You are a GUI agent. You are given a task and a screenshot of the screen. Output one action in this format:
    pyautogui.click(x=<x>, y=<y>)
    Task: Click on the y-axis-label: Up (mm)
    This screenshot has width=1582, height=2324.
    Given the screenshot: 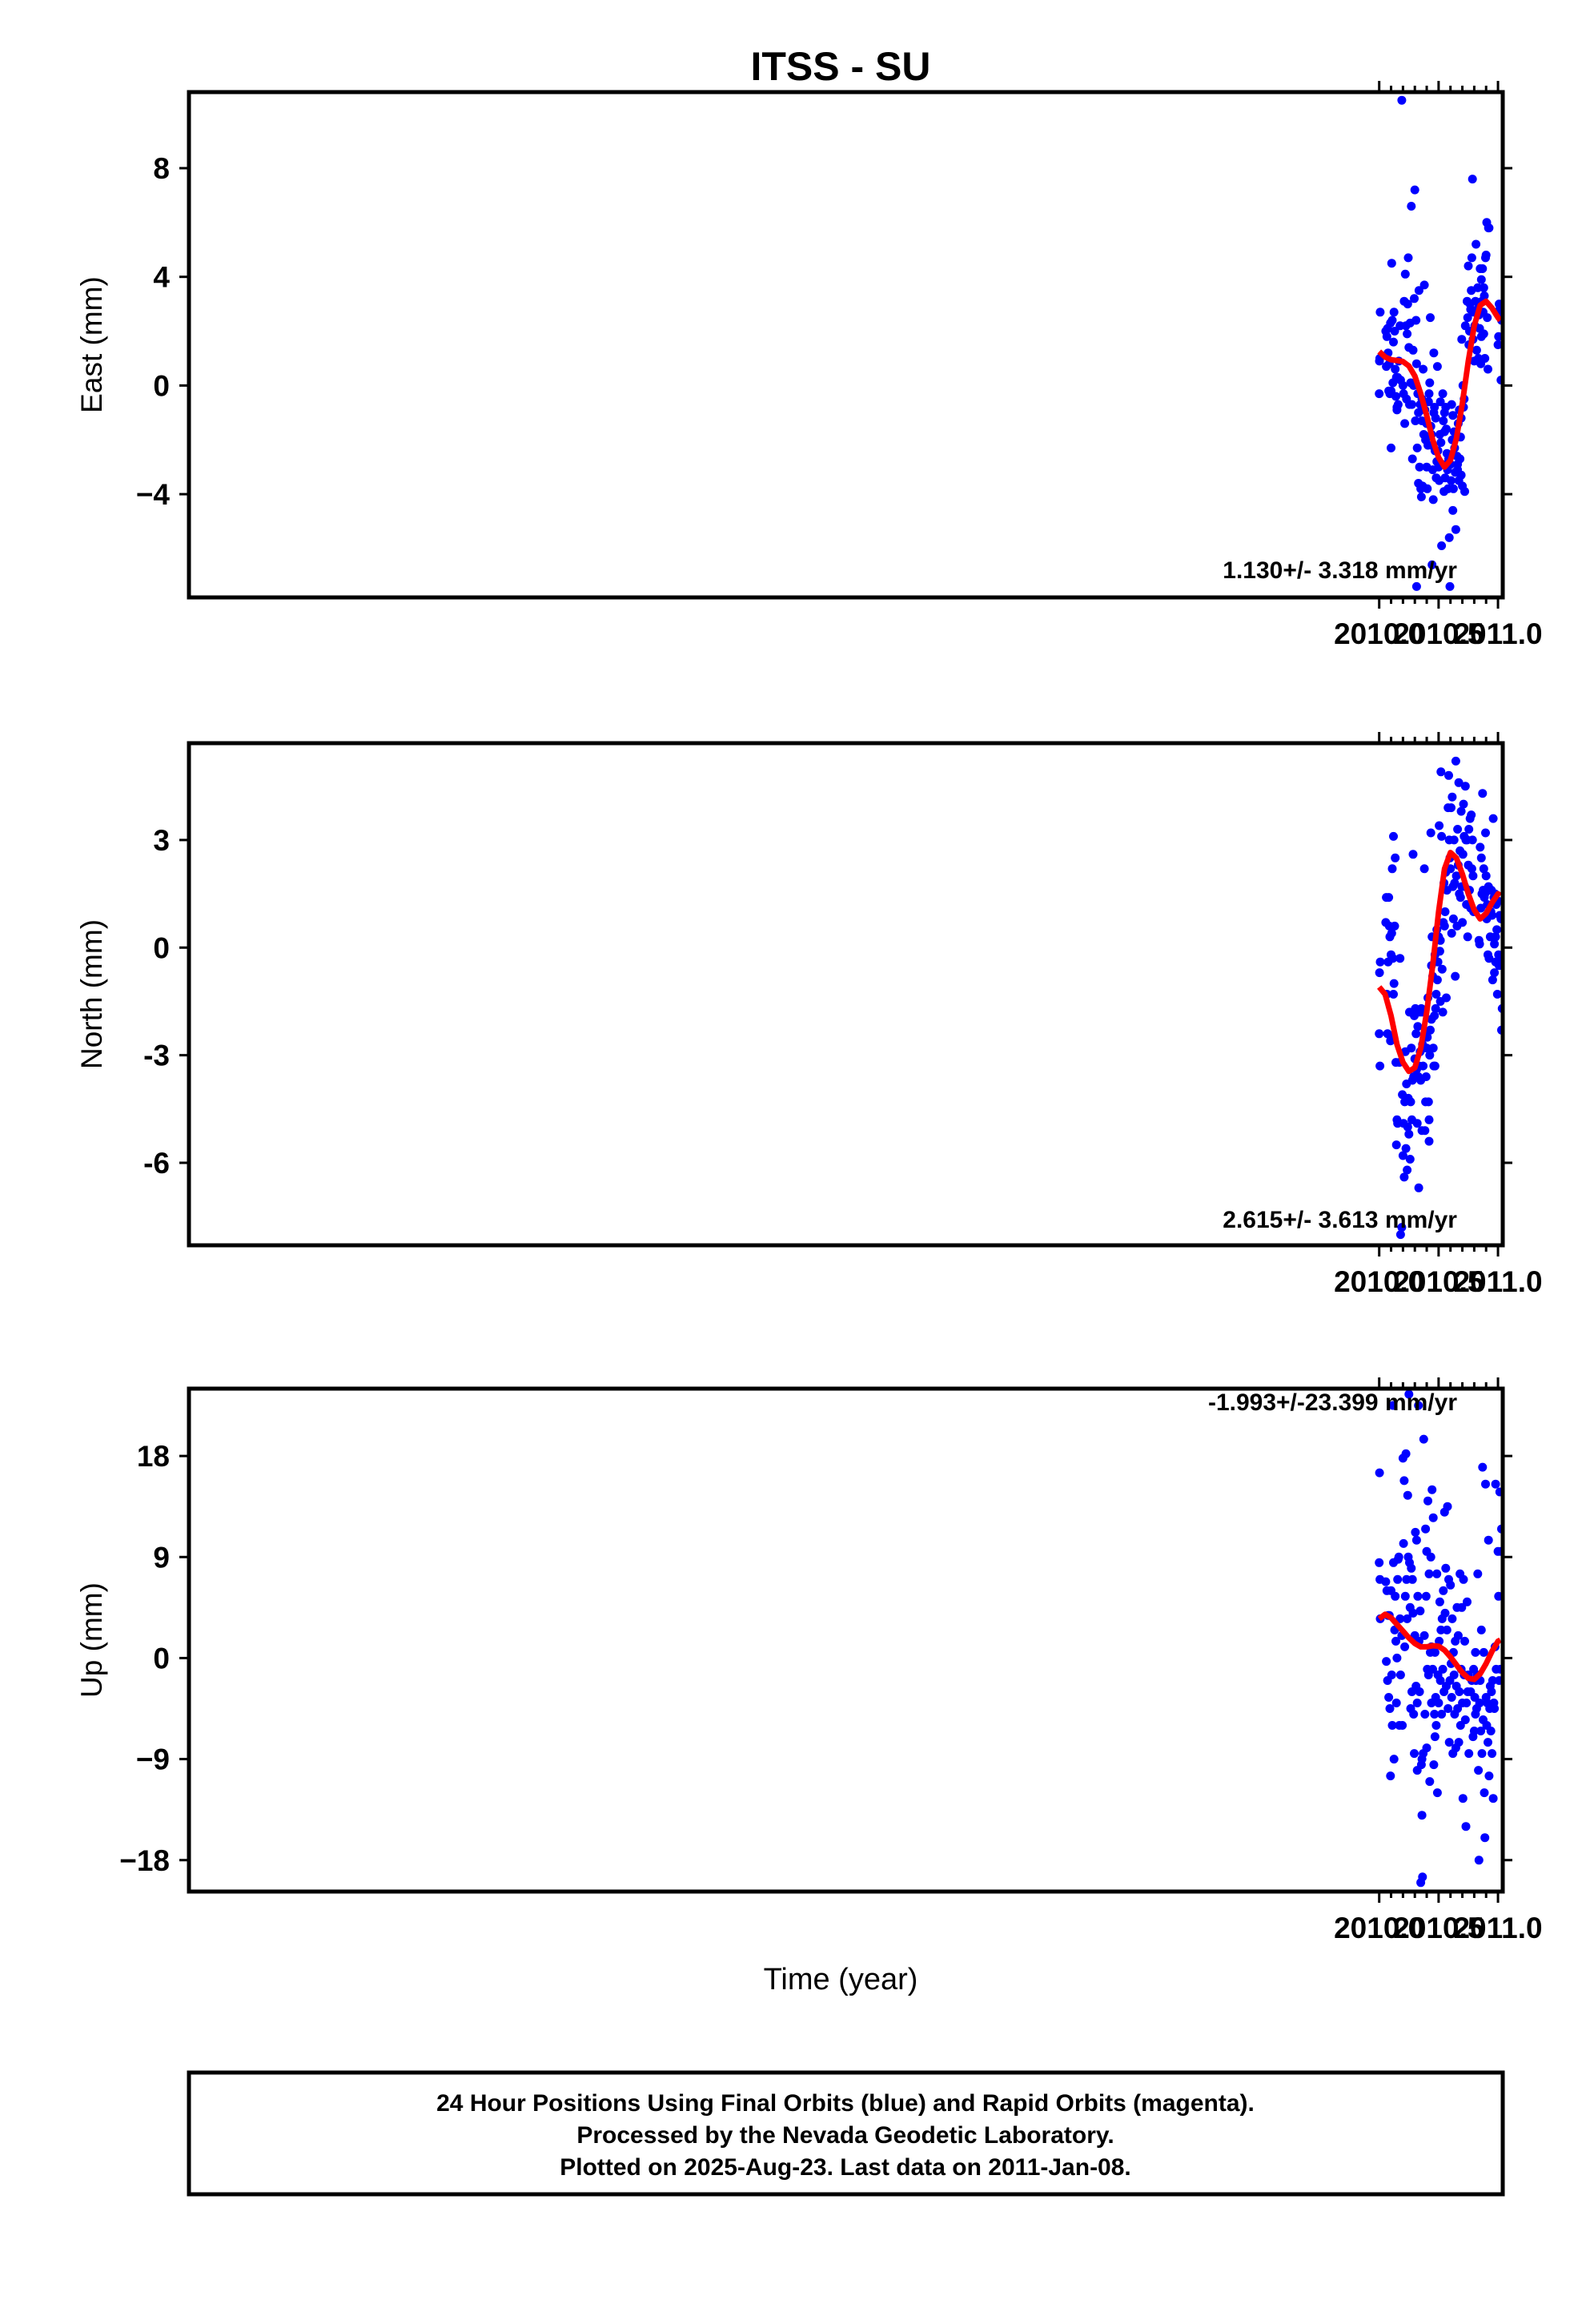 What is the action you would take?
    pyautogui.click(x=91, y=1640)
    